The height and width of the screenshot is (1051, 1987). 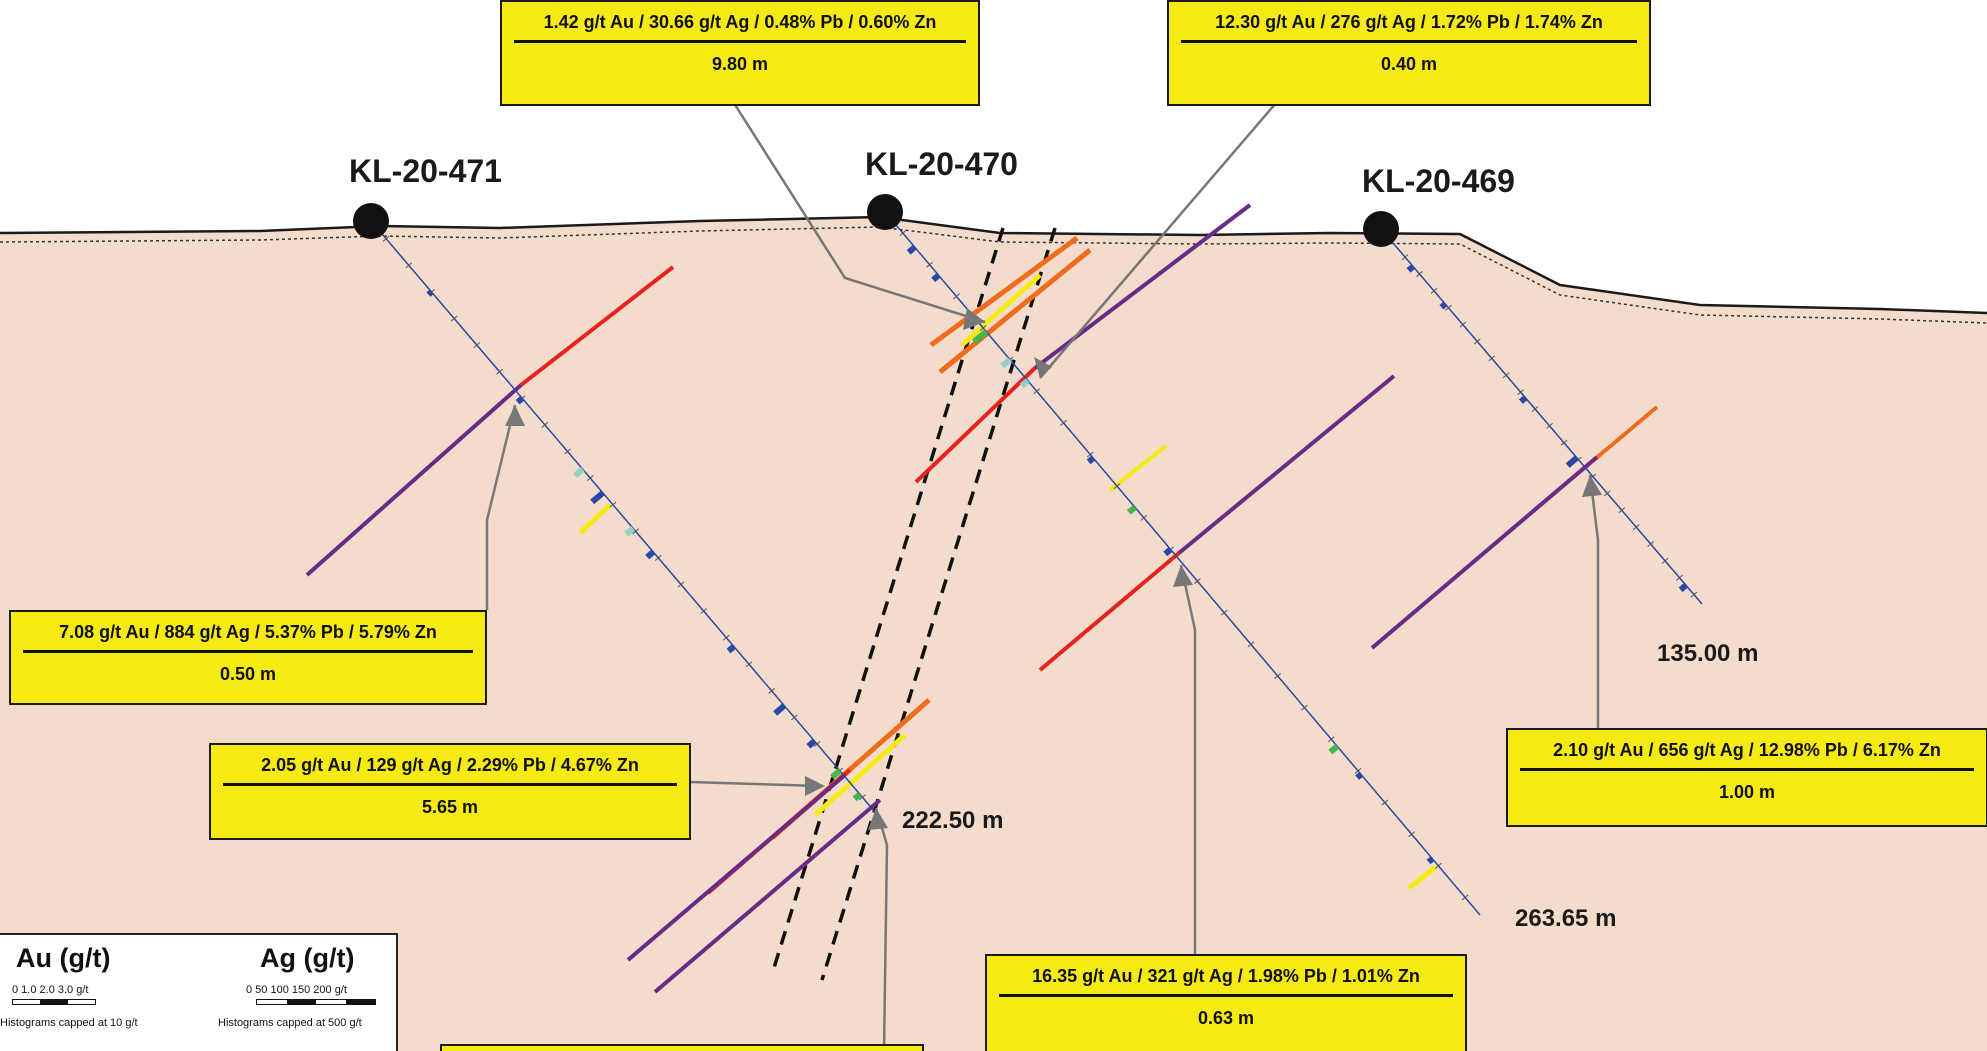 I want to click on legend-au-title: Au (g/t), so click(x=63, y=958).